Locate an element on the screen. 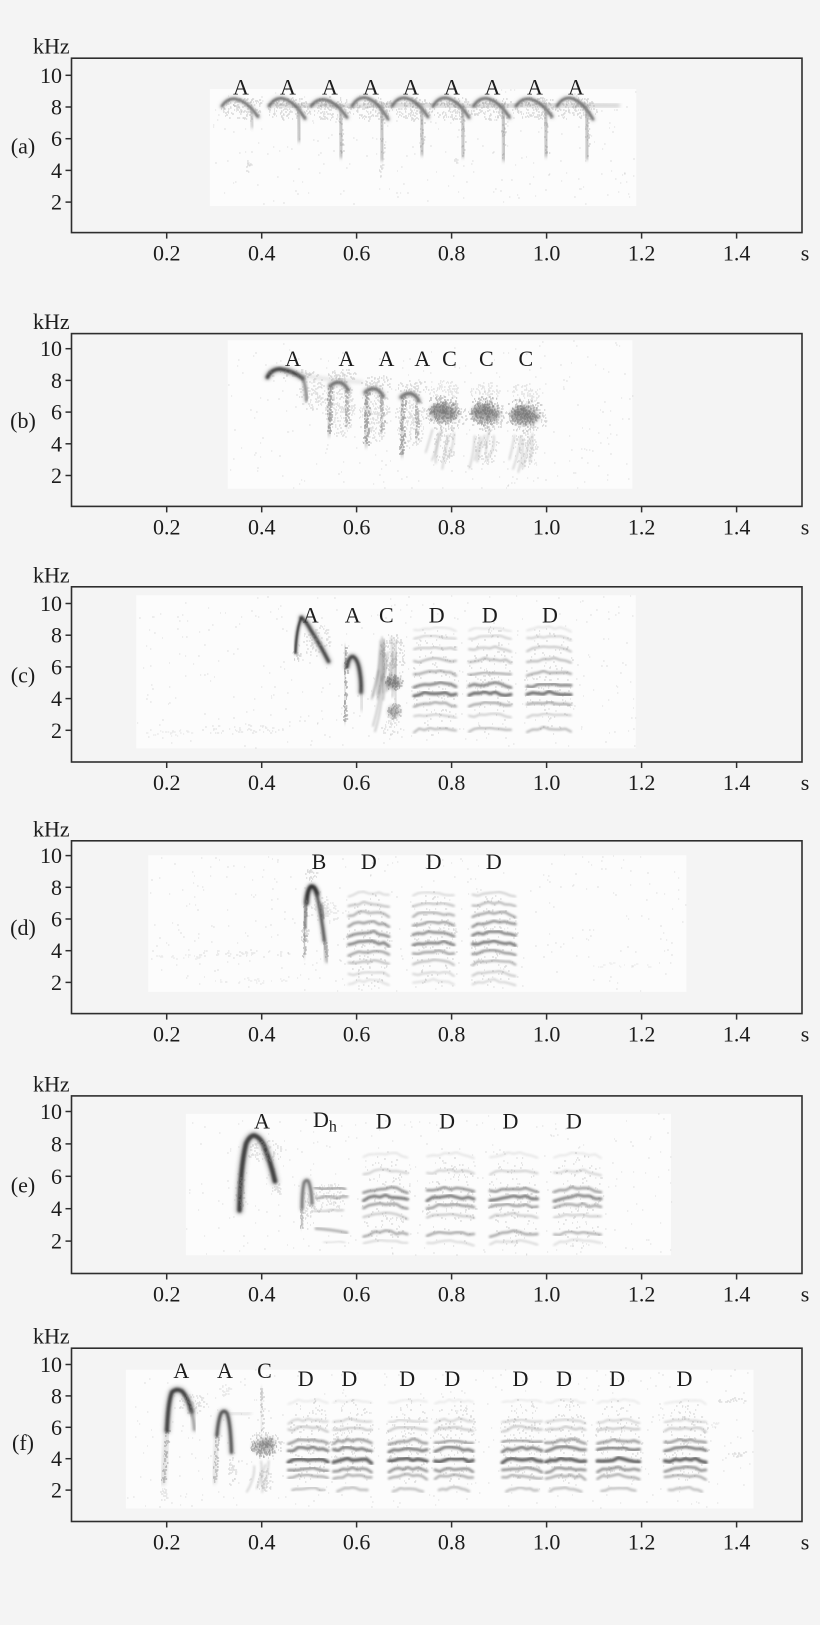 The height and width of the screenshot is (1625, 820). svg-text: (f) is located at coordinates (23, 1442).